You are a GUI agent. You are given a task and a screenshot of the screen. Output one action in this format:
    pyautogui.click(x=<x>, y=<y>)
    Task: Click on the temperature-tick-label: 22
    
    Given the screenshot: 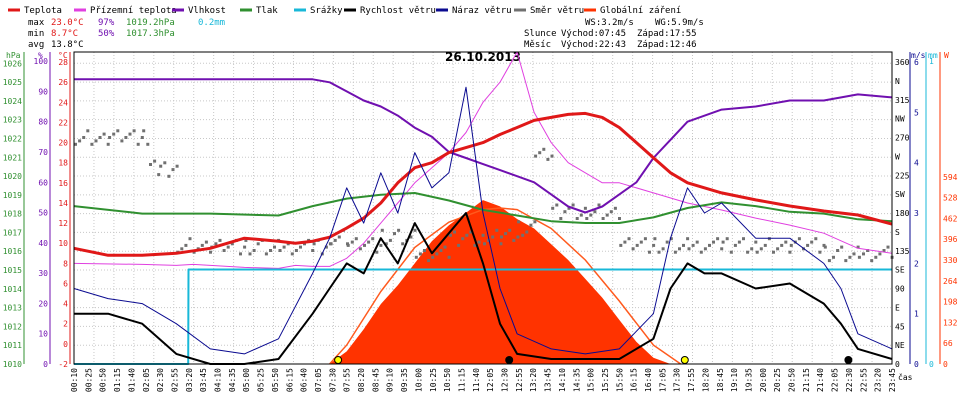 What is the action you would take?
    pyautogui.click(x=63, y=122)
    